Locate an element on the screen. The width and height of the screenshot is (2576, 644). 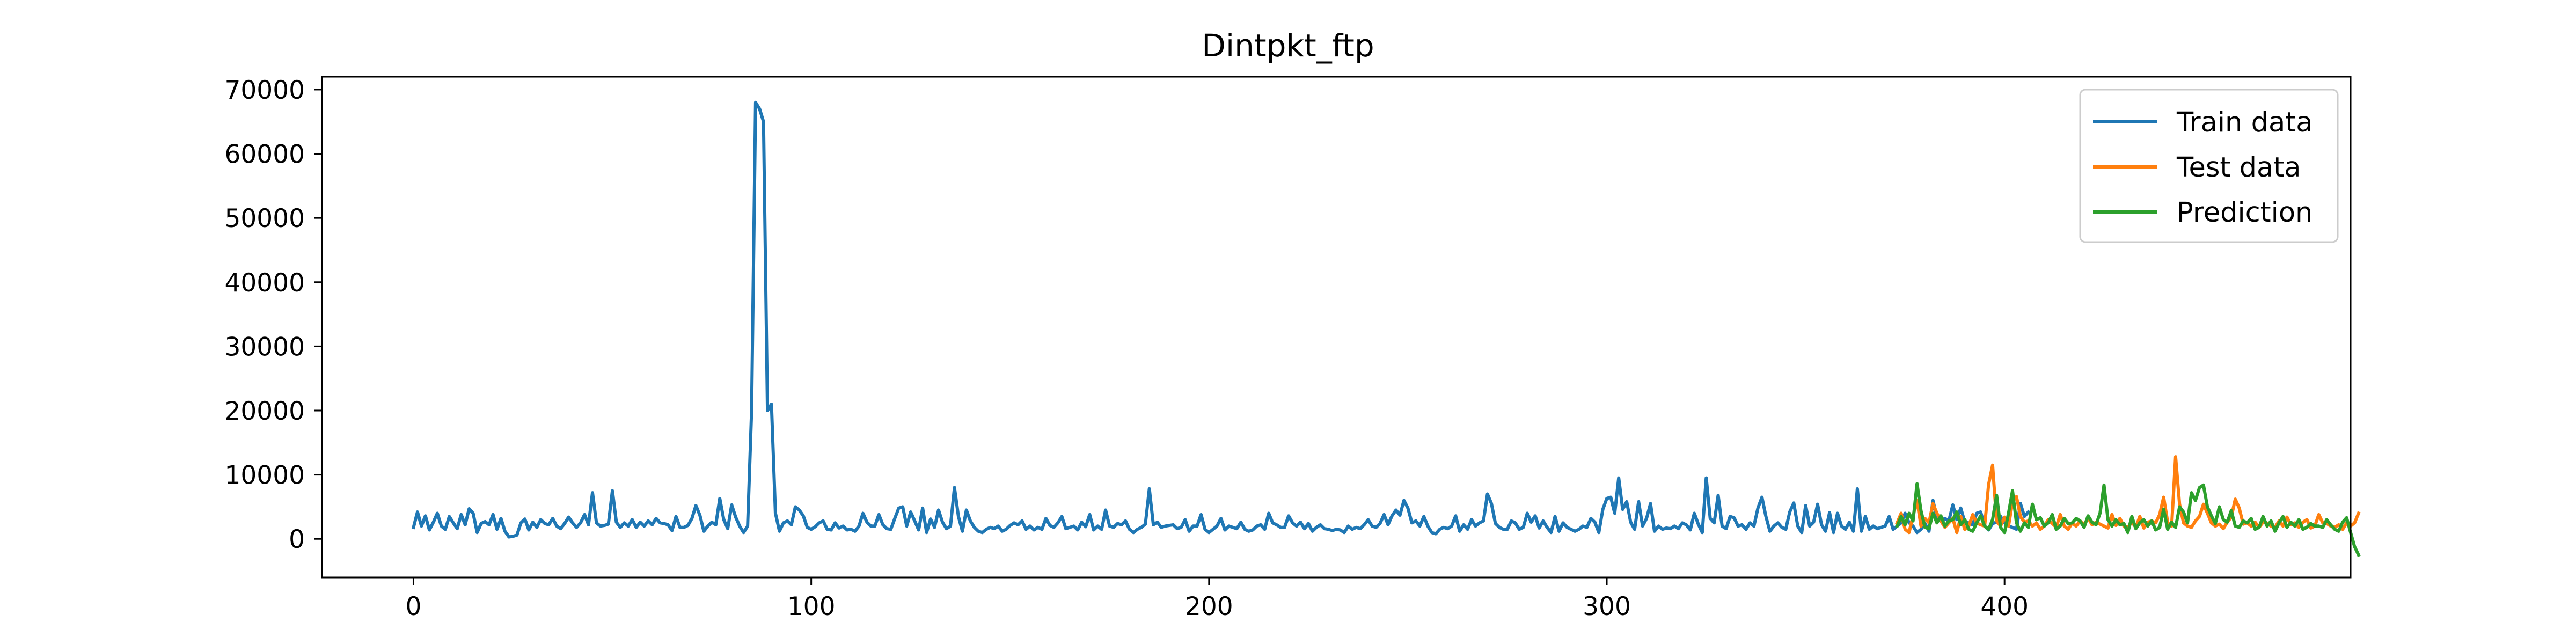
y-tick-label: 0 is located at coordinates (297, 539).